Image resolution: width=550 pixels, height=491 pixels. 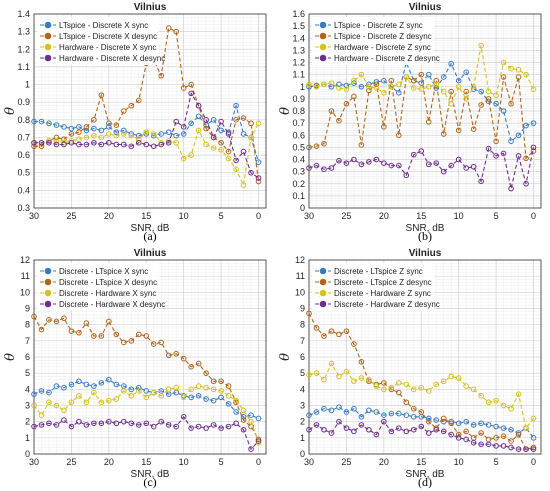 I want to click on legend-item: Discrete - Hardware Z desync, so click(x=377, y=304).